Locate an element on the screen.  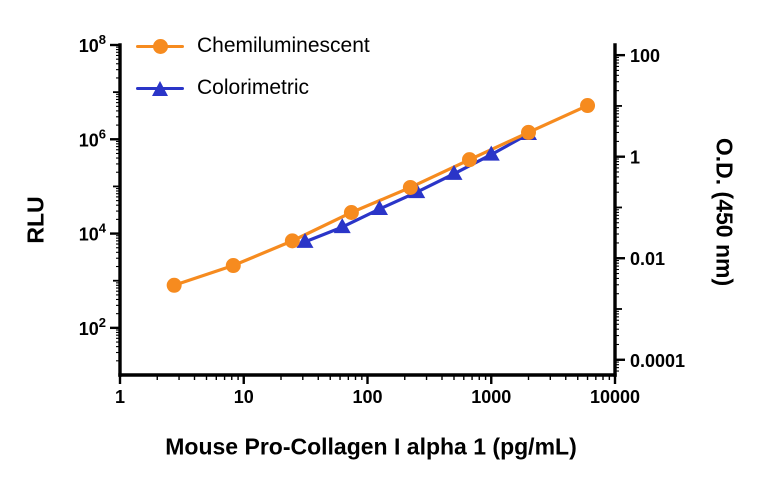
chart-legend: Chemiluminescent Colorimetric is located at coordinates (253, 67).